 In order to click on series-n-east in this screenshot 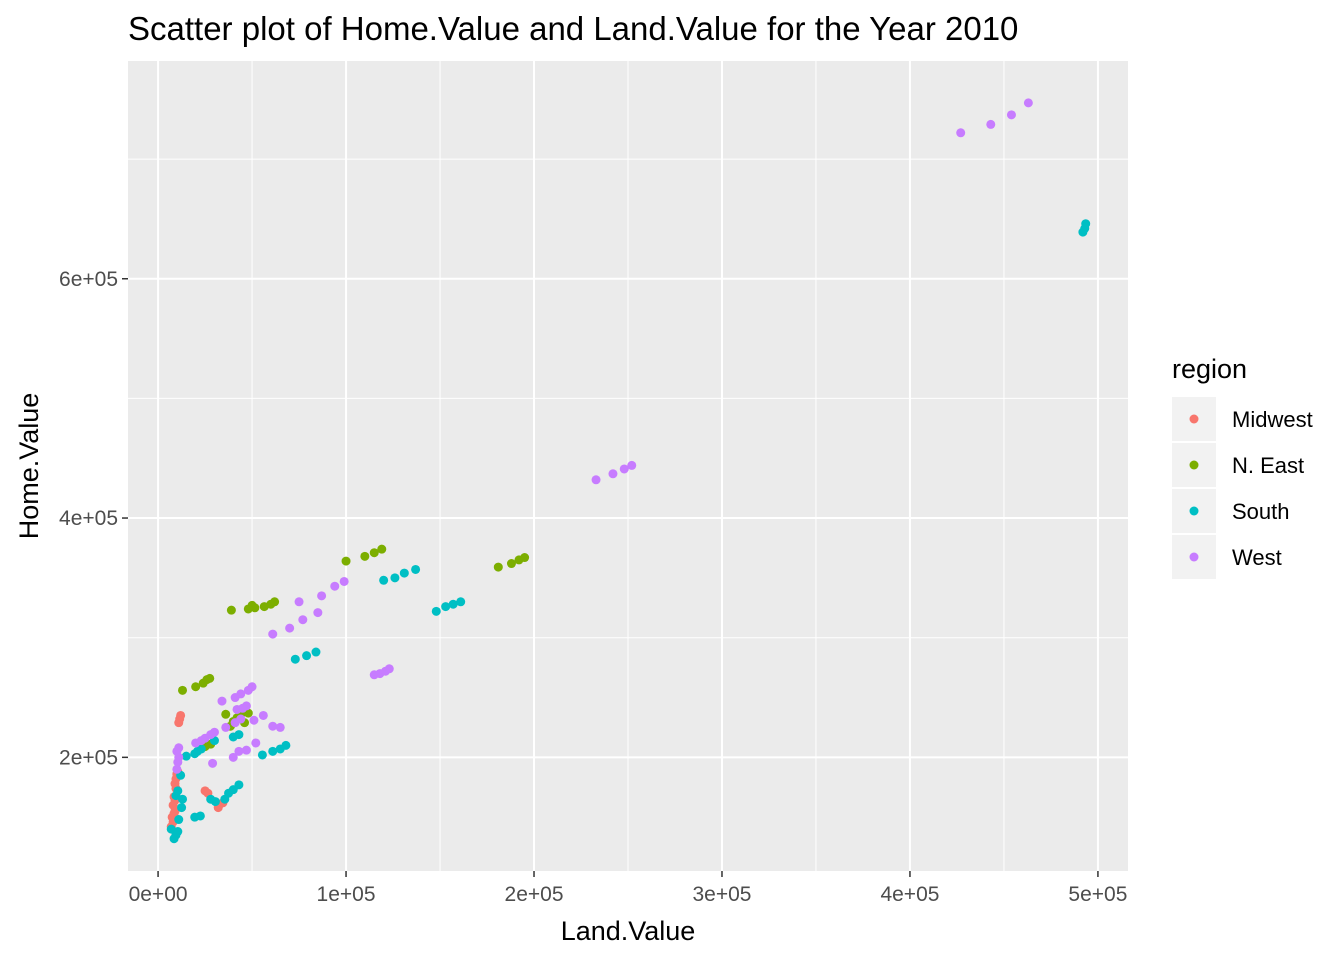, I will do `click(354, 648)`.